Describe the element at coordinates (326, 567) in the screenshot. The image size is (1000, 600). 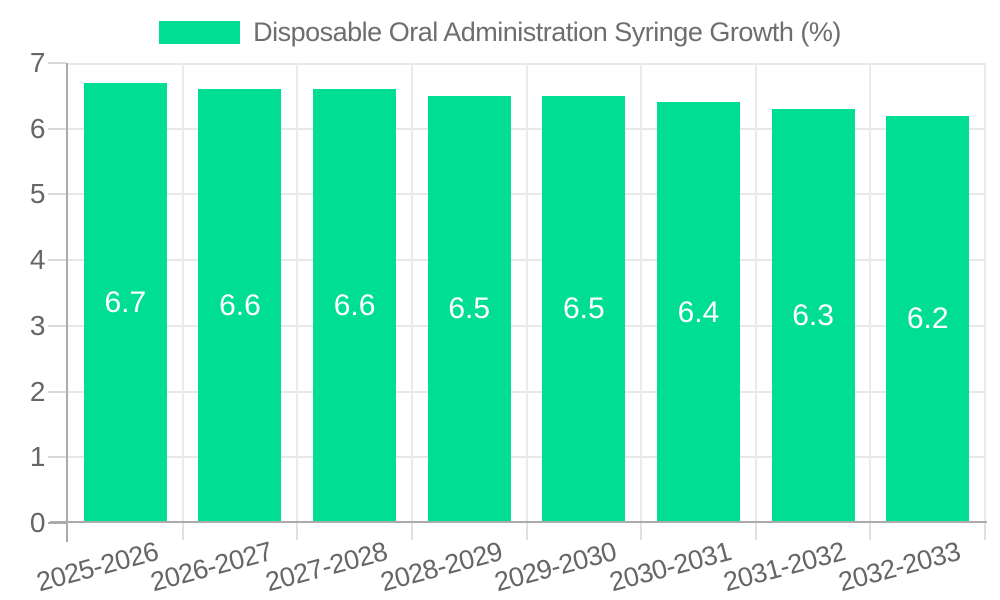
I see `x-axis-category-label: 2027-2028` at that location.